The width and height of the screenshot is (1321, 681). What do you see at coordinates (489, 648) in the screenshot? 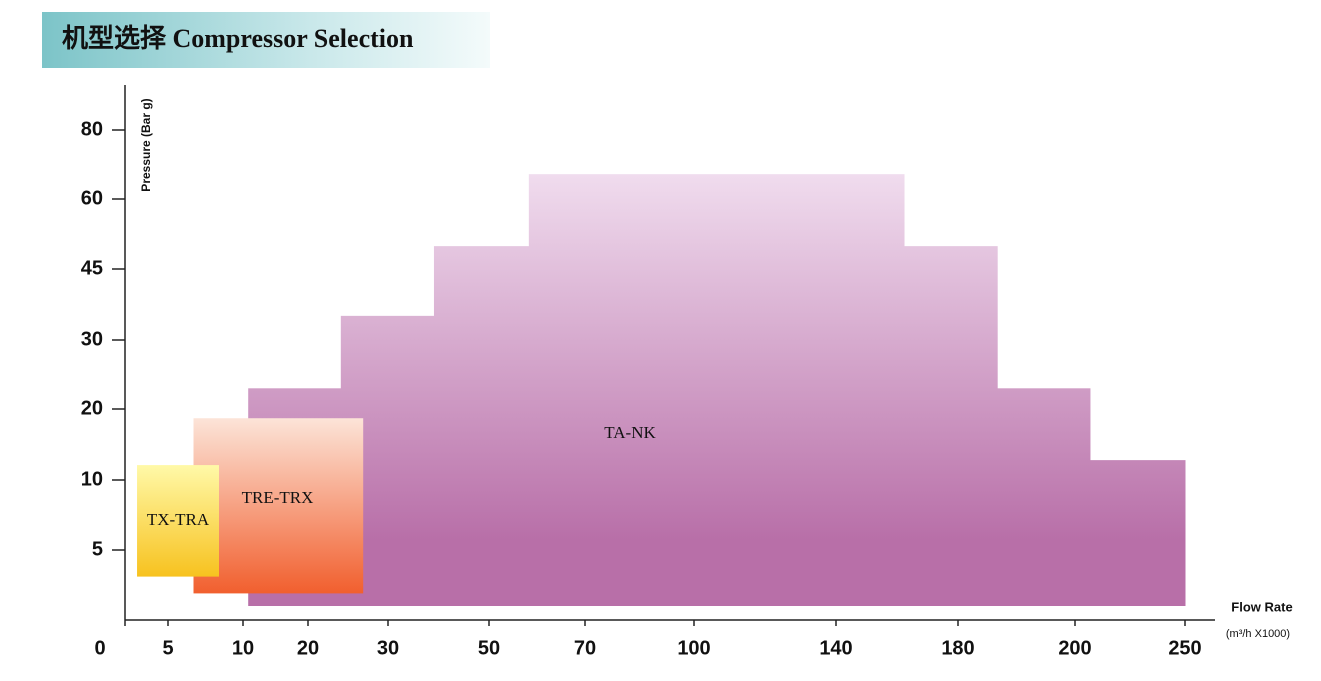
I see `x-tick-label: 50` at bounding box center [489, 648].